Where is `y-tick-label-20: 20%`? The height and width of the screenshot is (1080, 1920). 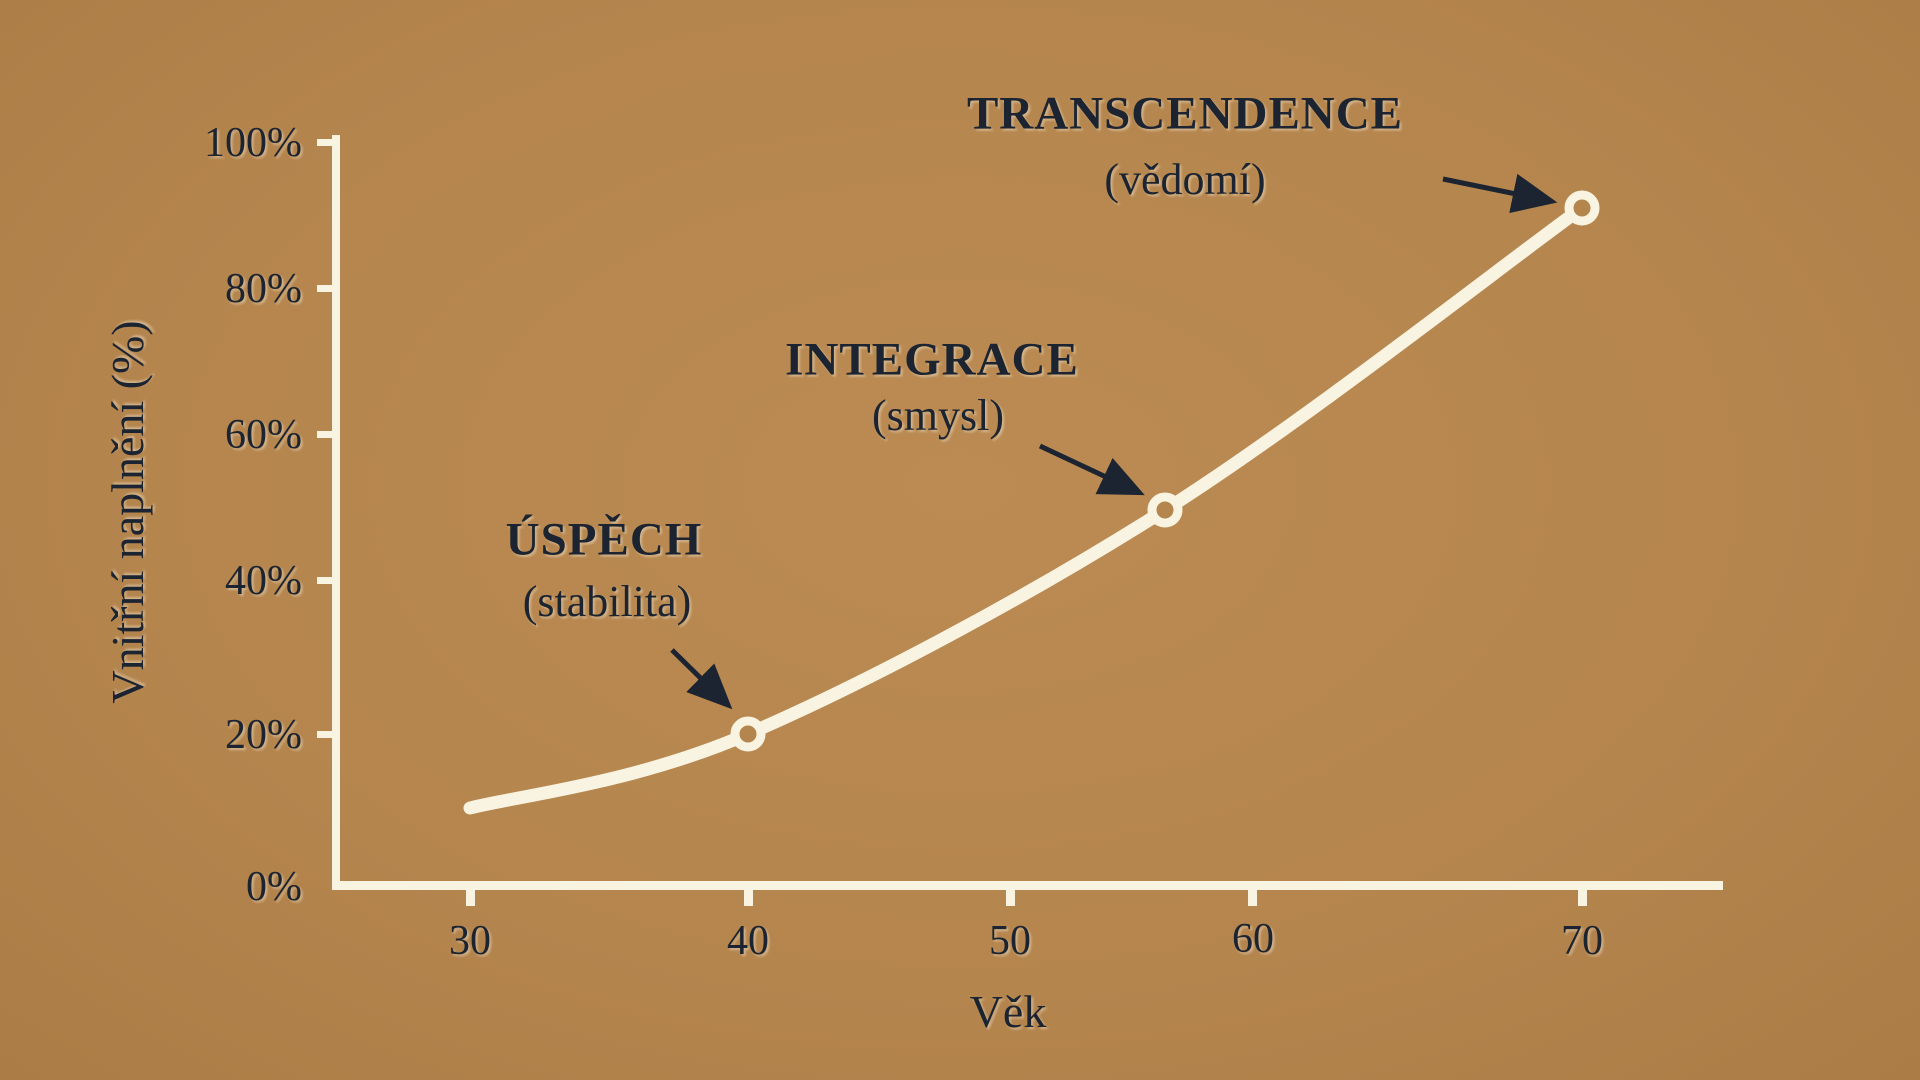 y-tick-label-20: 20% is located at coordinates (263, 735).